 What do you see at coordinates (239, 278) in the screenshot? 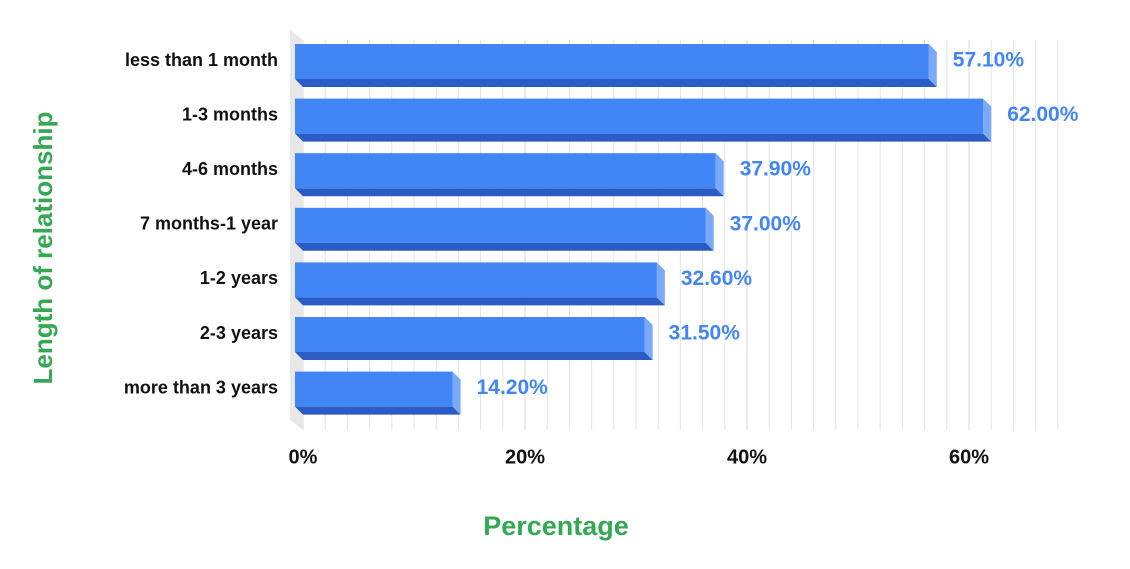
I see `y-tick-label: 1-2 years` at bounding box center [239, 278].